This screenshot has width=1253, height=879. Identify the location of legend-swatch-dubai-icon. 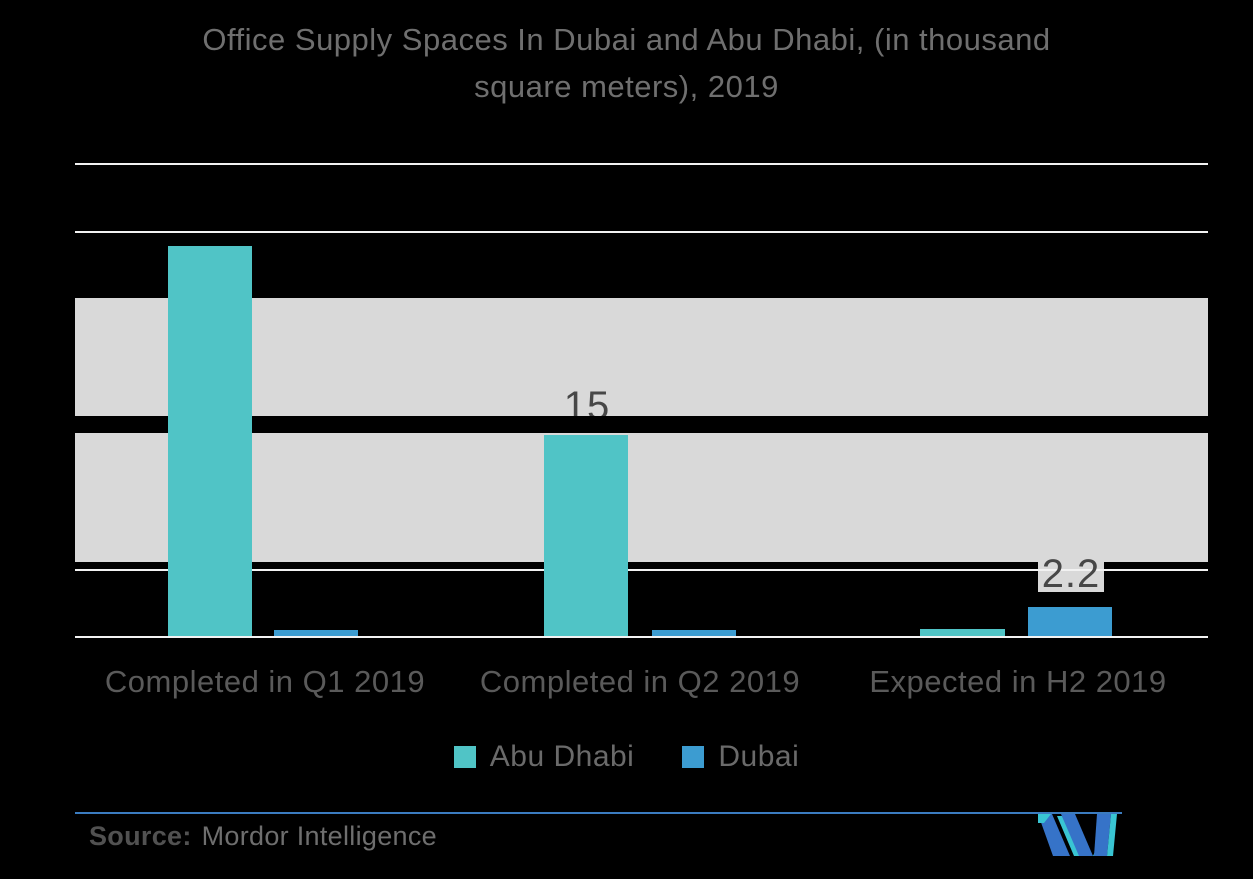
(693, 757).